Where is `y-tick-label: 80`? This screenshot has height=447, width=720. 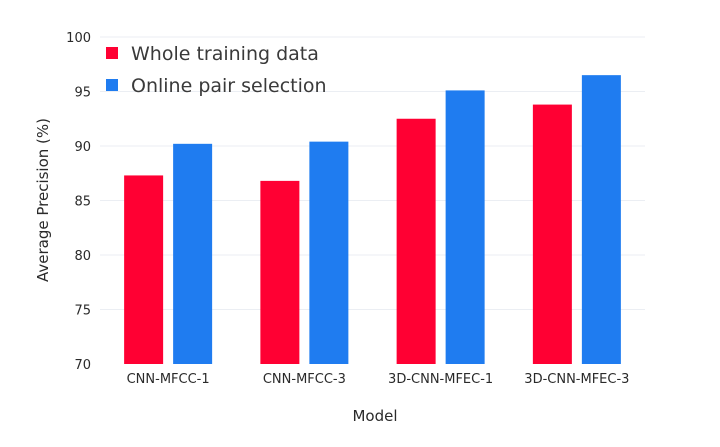 y-tick-label: 80 is located at coordinates (82, 256).